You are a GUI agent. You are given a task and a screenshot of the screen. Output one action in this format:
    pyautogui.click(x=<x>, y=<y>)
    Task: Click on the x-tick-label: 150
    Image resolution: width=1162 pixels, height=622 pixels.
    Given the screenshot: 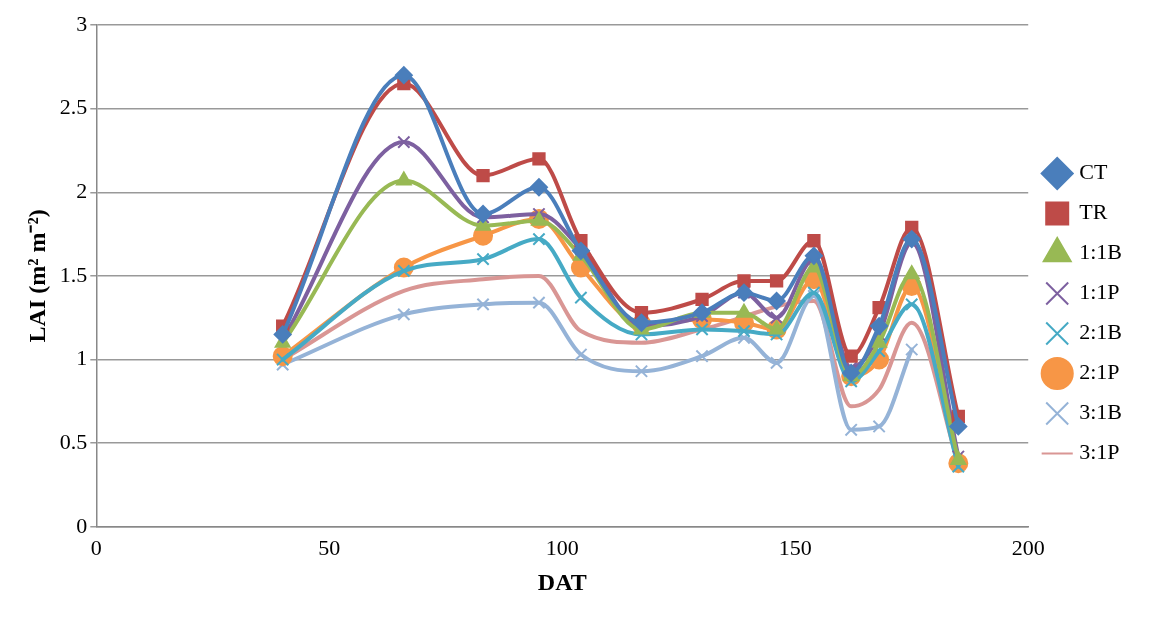 What is the action you would take?
    pyautogui.click(x=795, y=547)
    